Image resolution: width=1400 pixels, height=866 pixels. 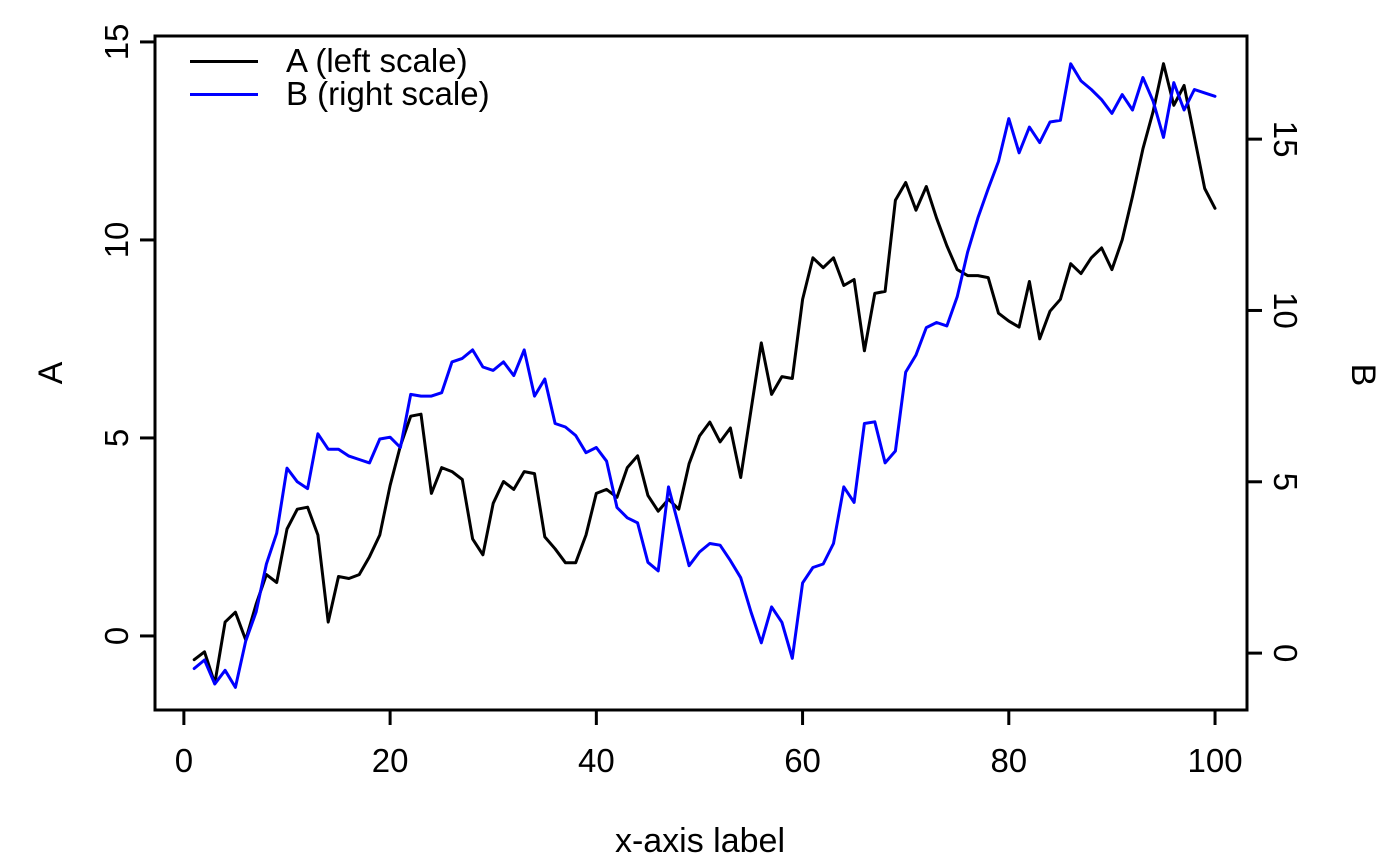 What do you see at coordinates (1285, 139) in the screenshot?
I see `right-y-axis-tick-label: 15` at bounding box center [1285, 139].